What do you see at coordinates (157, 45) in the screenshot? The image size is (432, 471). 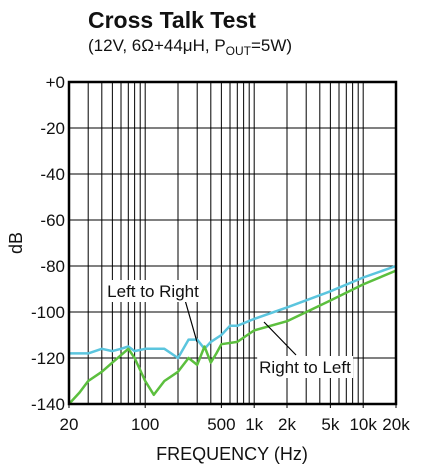 I see `subtitle-part: (12V, 6Ω+44μH, P` at bounding box center [157, 45].